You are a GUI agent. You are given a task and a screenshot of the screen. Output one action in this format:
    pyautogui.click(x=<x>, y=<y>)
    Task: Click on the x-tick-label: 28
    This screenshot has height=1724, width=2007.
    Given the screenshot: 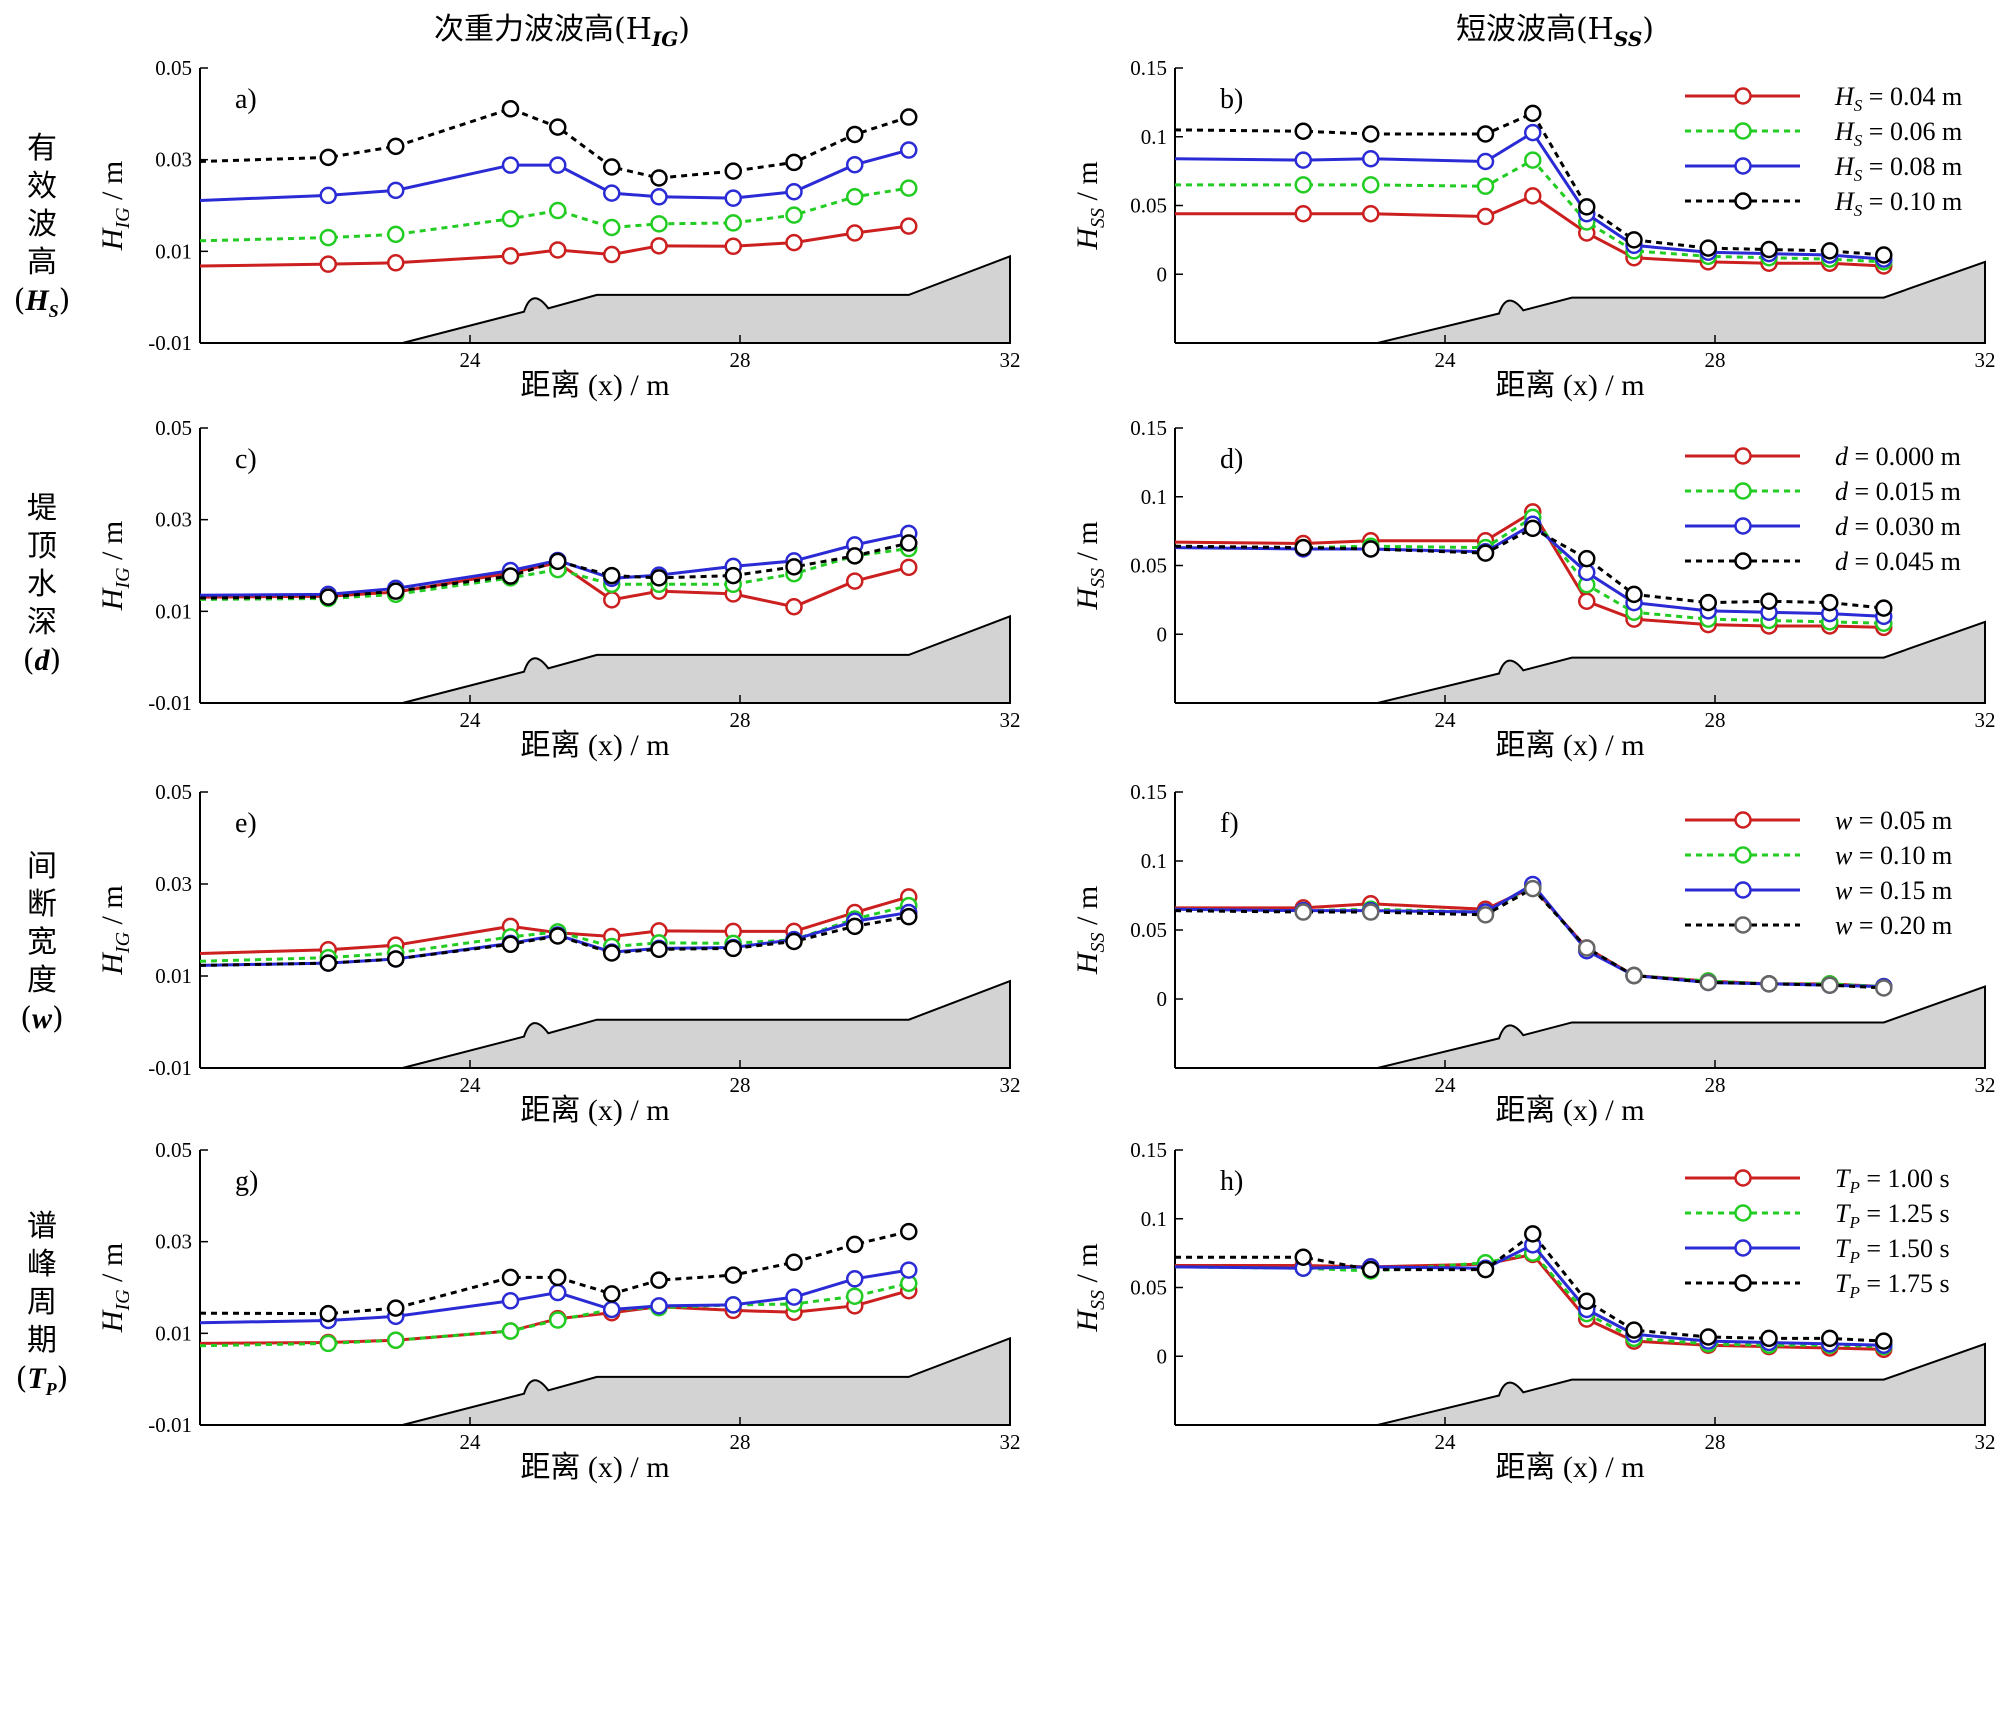 What is the action you would take?
    pyautogui.click(x=1715, y=360)
    